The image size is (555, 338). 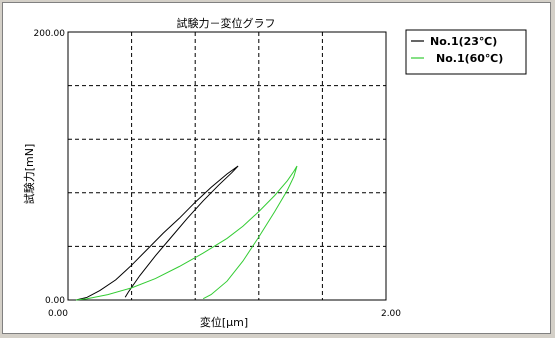 What do you see at coordinates (55, 301) in the screenshot?
I see `y-tick-min: 0.00` at bounding box center [55, 301].